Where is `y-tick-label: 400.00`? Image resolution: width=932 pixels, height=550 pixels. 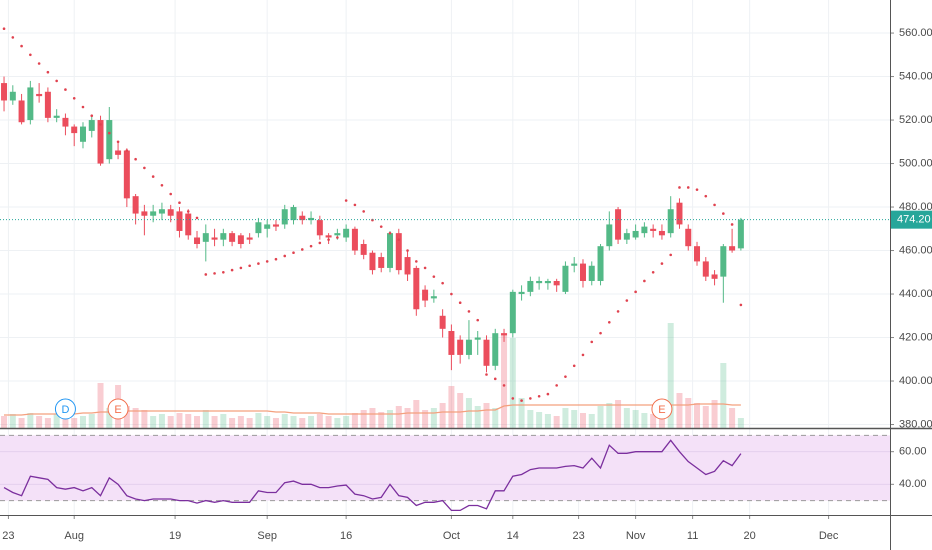 y-tick-label: 400.00 is located at coordinates (915, 381).